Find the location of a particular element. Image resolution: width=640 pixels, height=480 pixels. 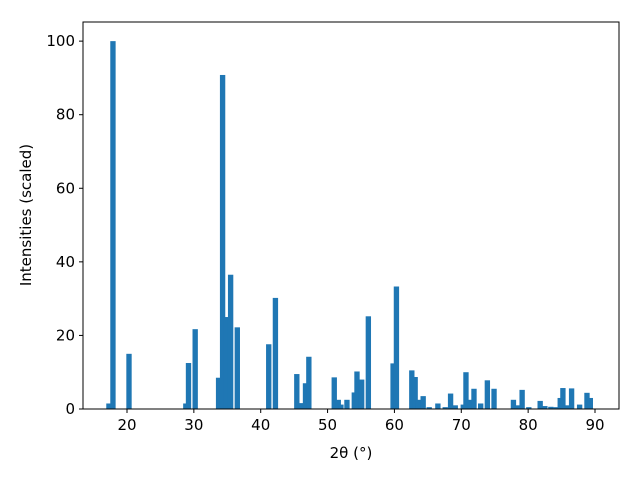

x-tick-label: 80 is located at coordinates (528, 425).